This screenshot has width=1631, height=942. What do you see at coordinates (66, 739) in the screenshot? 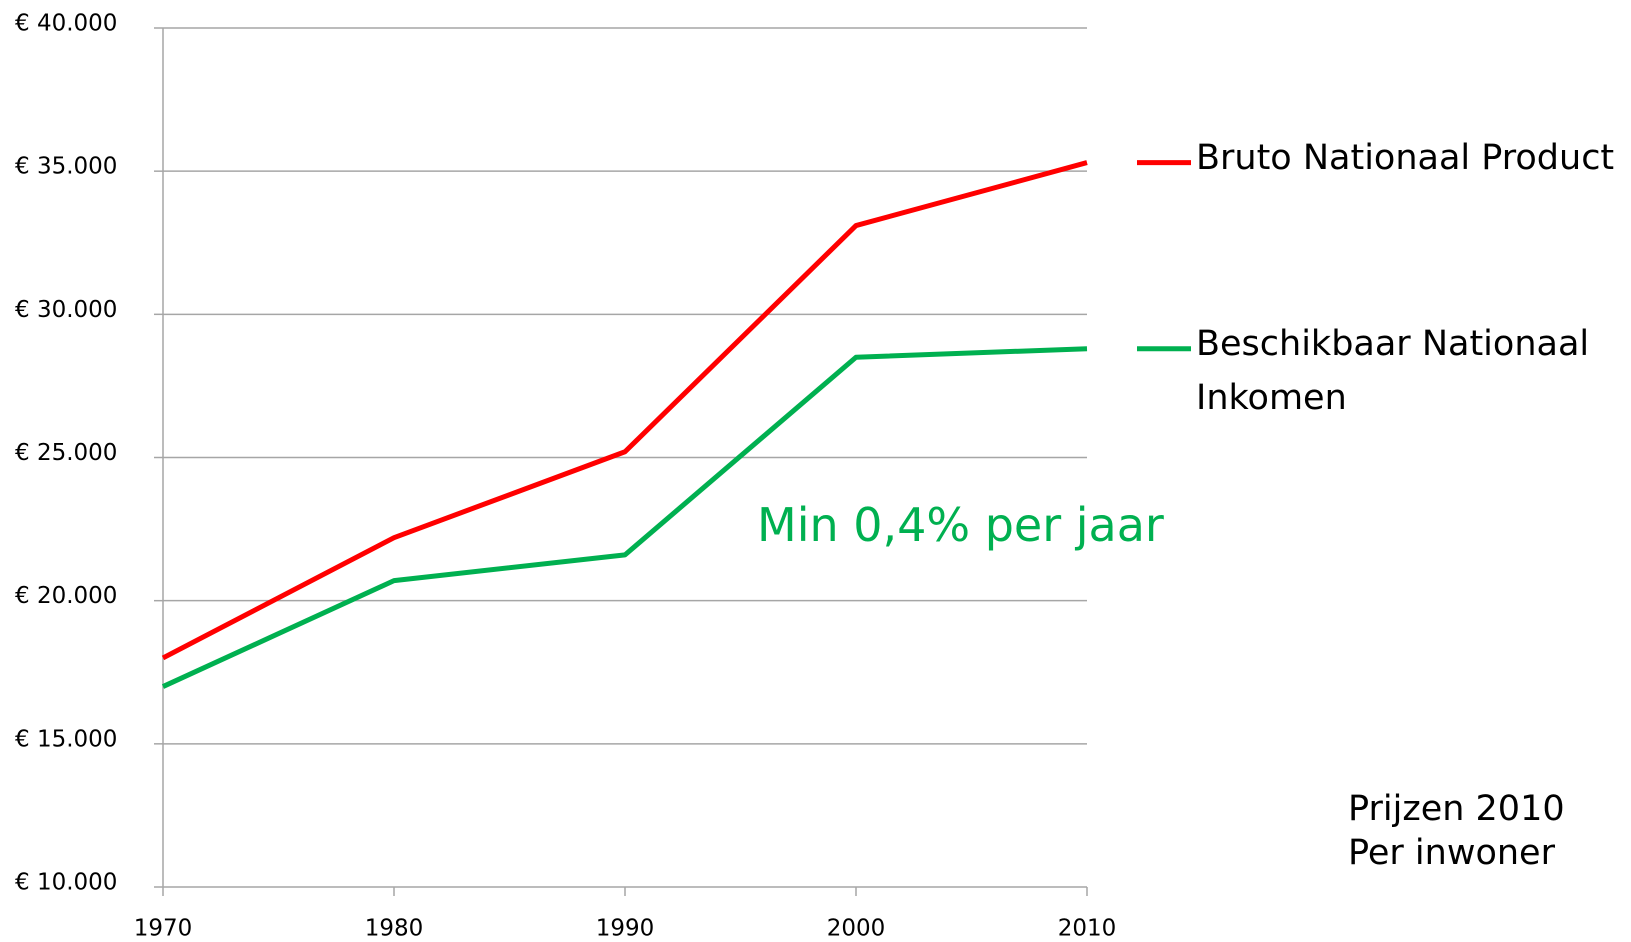
I see `y-tick-label: € 15.000` at bounding box center [66, 739].